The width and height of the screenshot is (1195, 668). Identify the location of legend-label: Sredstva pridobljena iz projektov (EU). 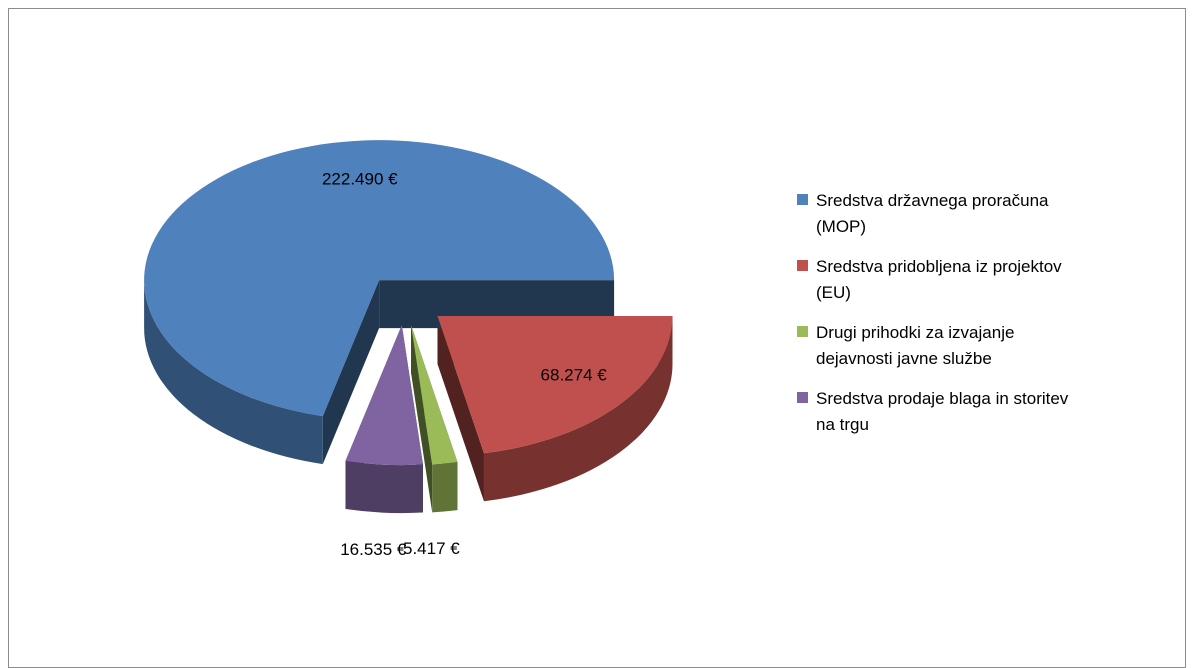
(939, 279).